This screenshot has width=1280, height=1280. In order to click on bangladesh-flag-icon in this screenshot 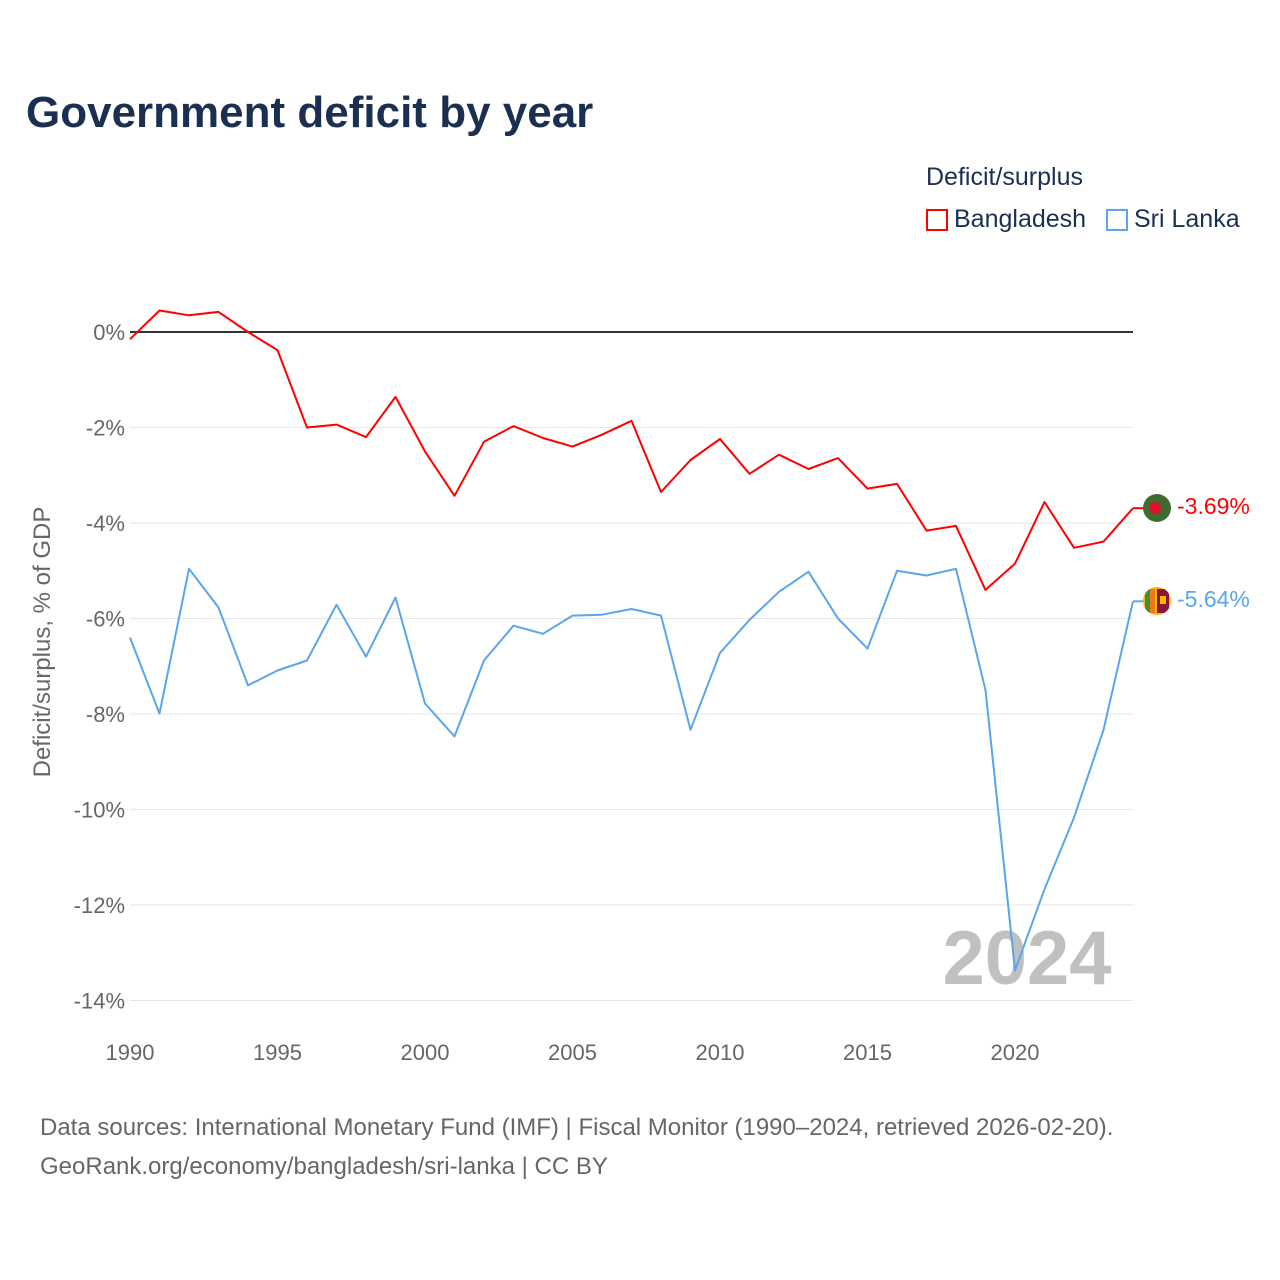, I will do `click(1157, 508)`.